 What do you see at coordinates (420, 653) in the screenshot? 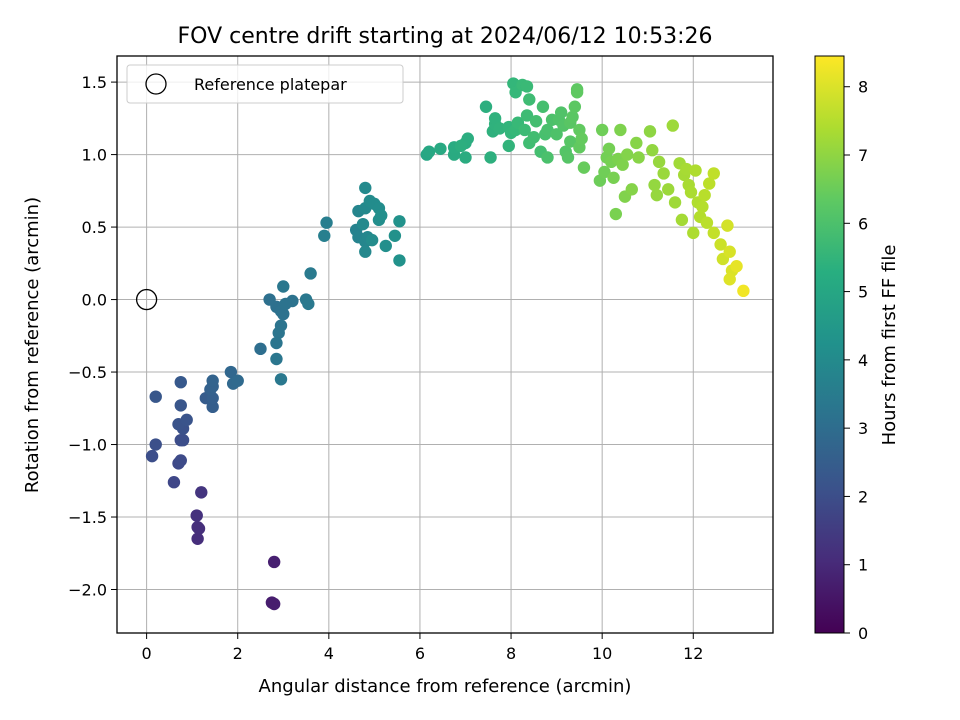
I see `x-tick-label: 6` at bounding box center [420, 653].